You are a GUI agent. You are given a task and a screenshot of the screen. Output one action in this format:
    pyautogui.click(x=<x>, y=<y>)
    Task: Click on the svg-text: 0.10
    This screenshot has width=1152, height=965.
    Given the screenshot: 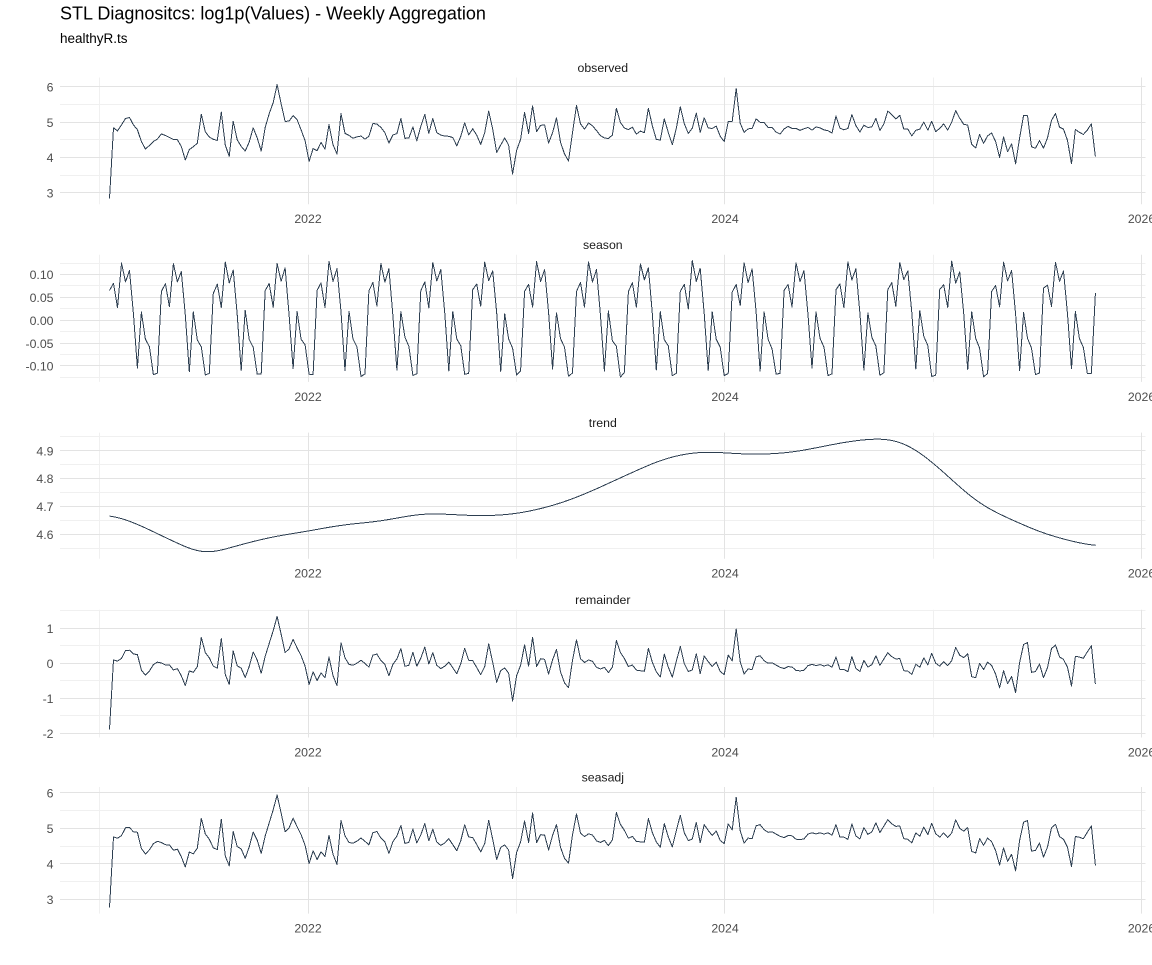 What is the action you would take?
    pyautogui.click(x=42, y=275)
    